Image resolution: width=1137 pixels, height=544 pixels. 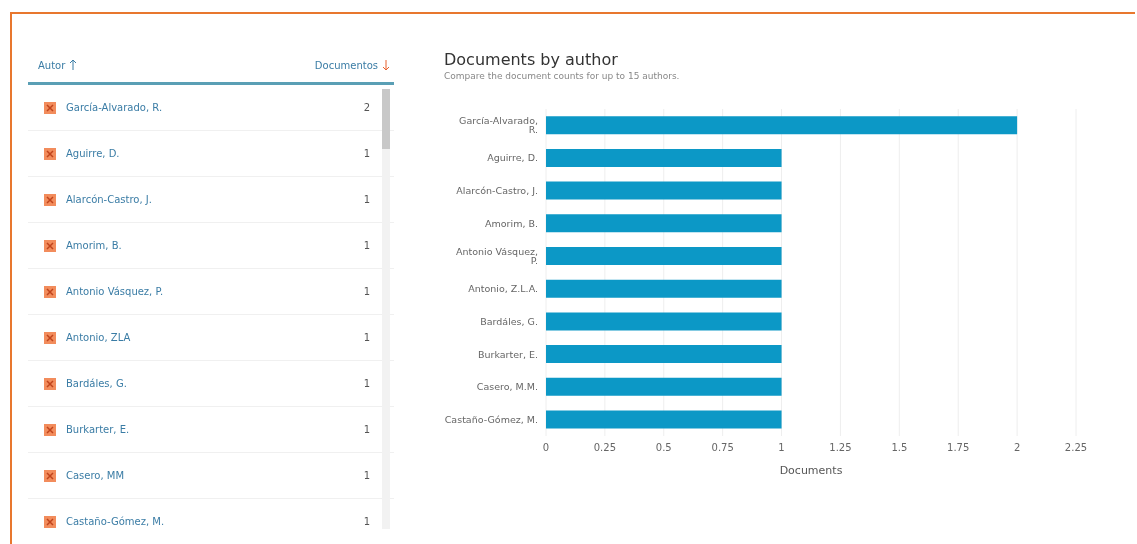 What do you see at coordinates (811, 470) in the screenshot?
I see `x-axis-title: Documents` at bounding box center [811, 470].